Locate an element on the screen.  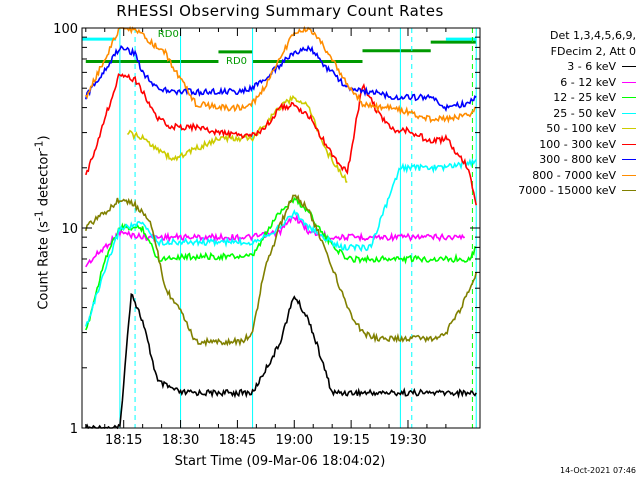
y-axis-label-end: ) is located at coordinates (44, 138).